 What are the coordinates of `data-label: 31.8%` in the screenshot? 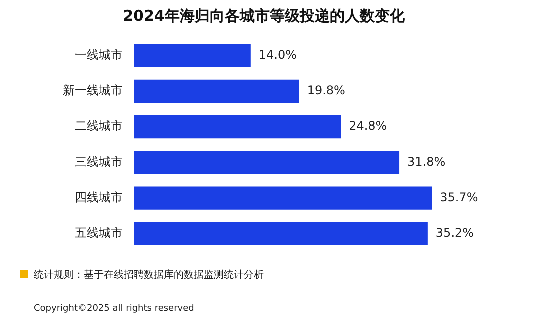 It's located at (427, 161).